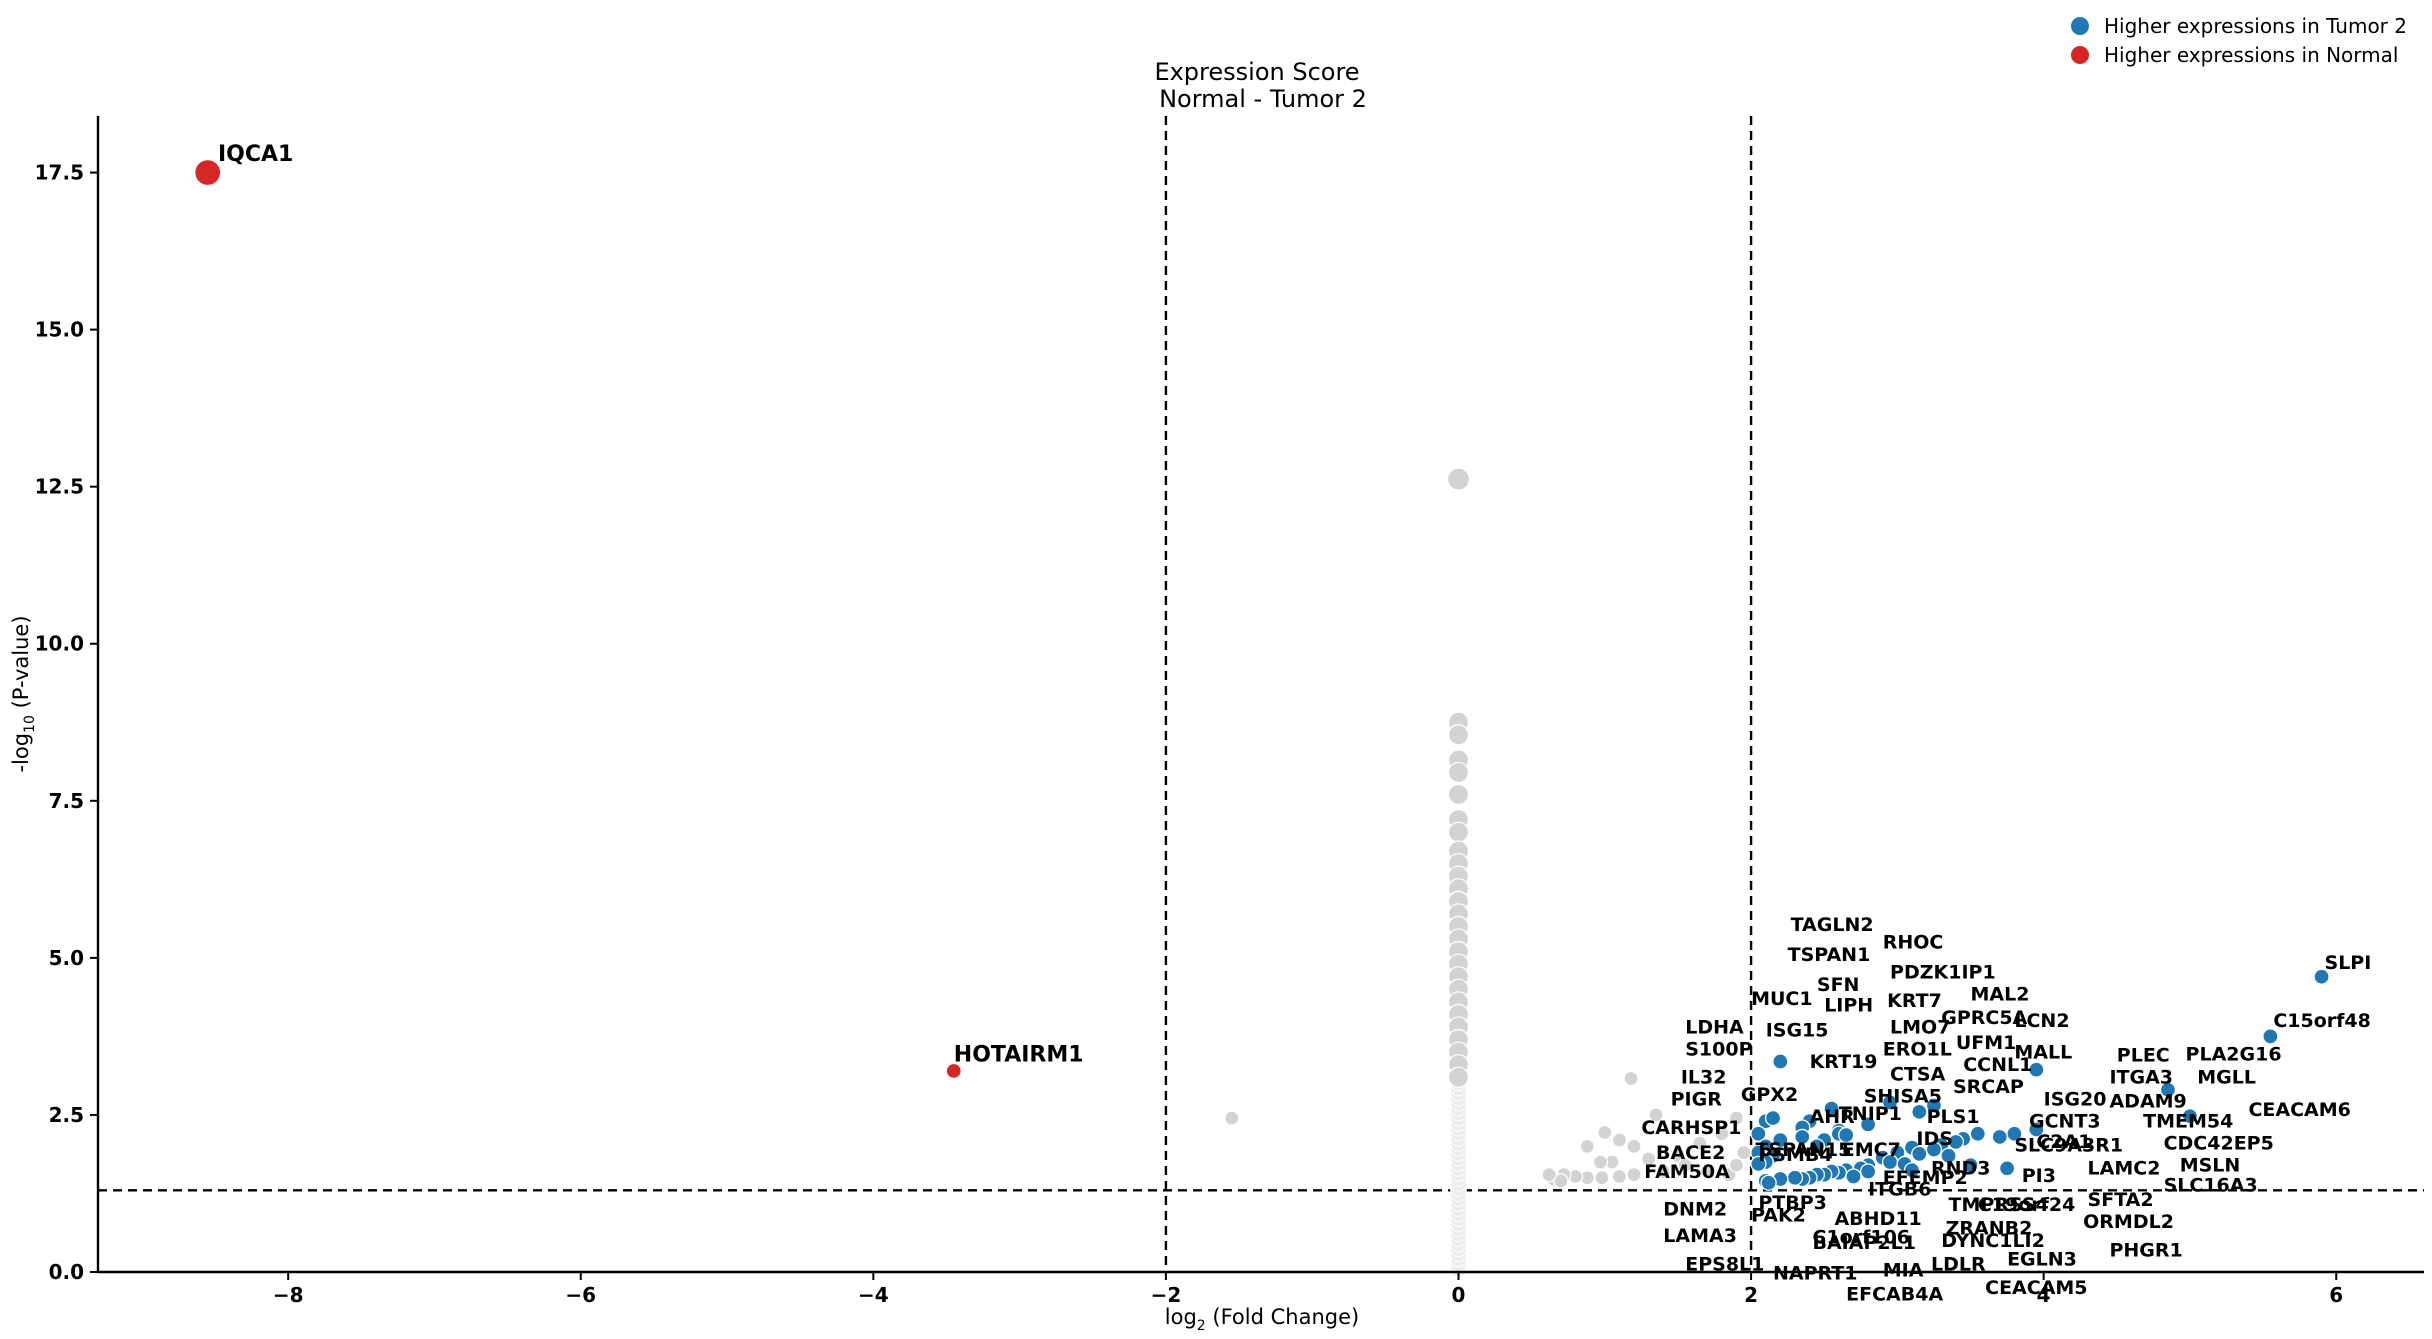  What do you see at coordinates (1778, 1216) in the screenshot?
I see `gene-label-pak2: PAK2` at bounding box center [1778, 1216].